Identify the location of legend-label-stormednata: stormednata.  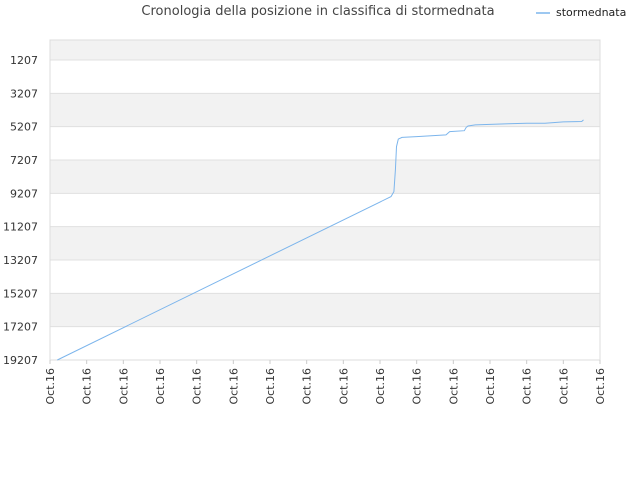
(591, 12).